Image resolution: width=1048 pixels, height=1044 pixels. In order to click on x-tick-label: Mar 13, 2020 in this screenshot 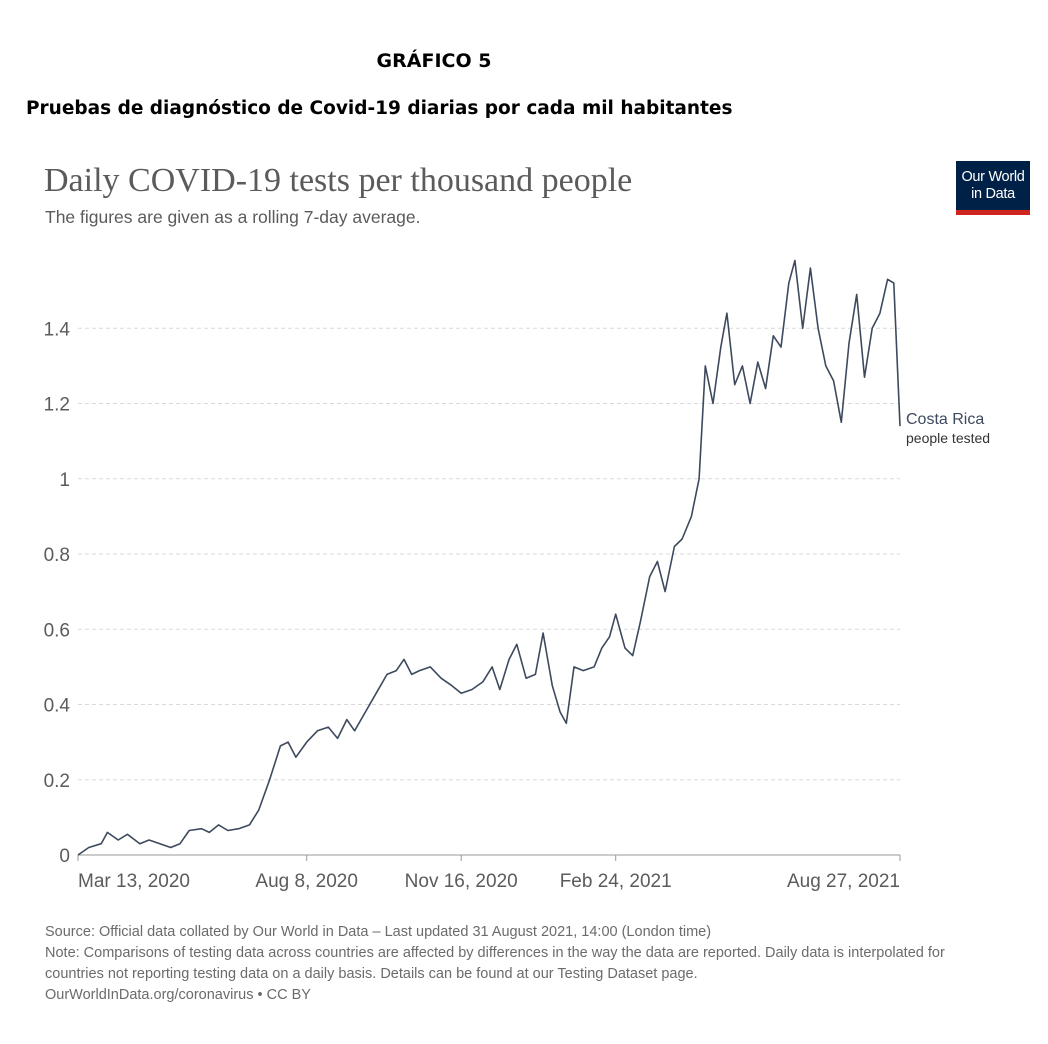, I will do `click(134, 881)`.